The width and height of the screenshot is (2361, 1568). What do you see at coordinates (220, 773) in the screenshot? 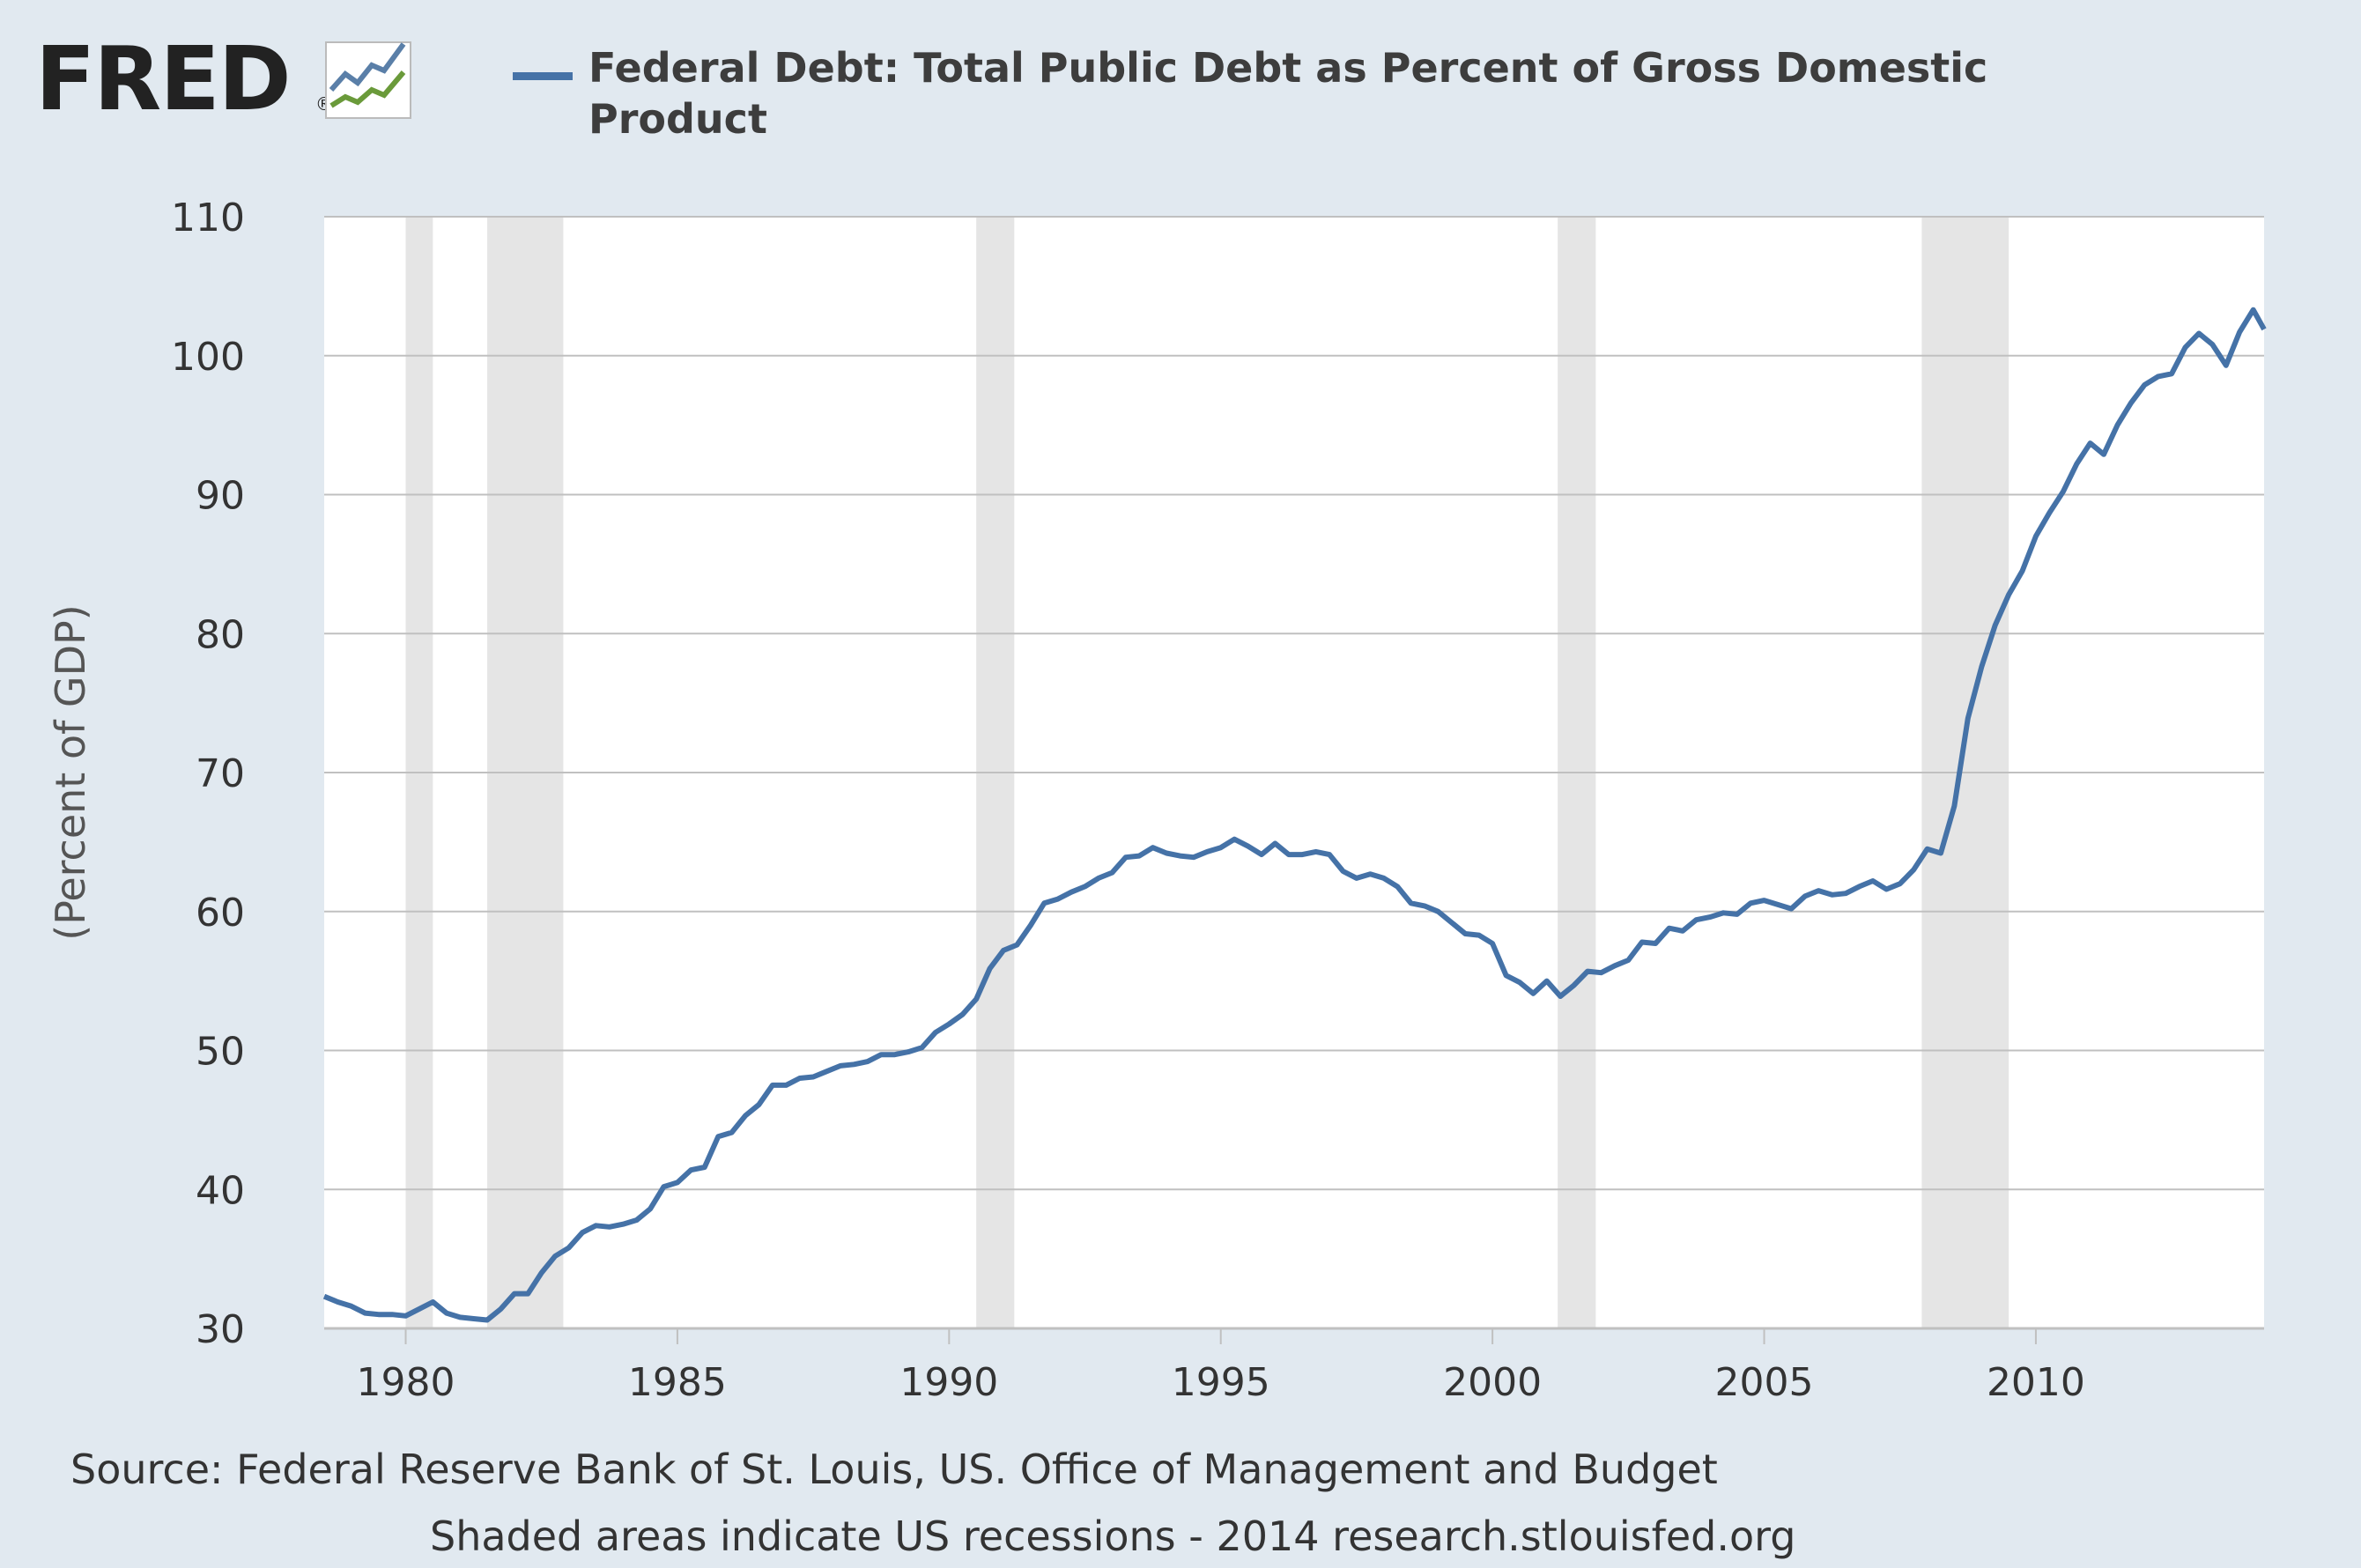
I see `y-tick-label-70: 70` at bounding box center [220, 773].